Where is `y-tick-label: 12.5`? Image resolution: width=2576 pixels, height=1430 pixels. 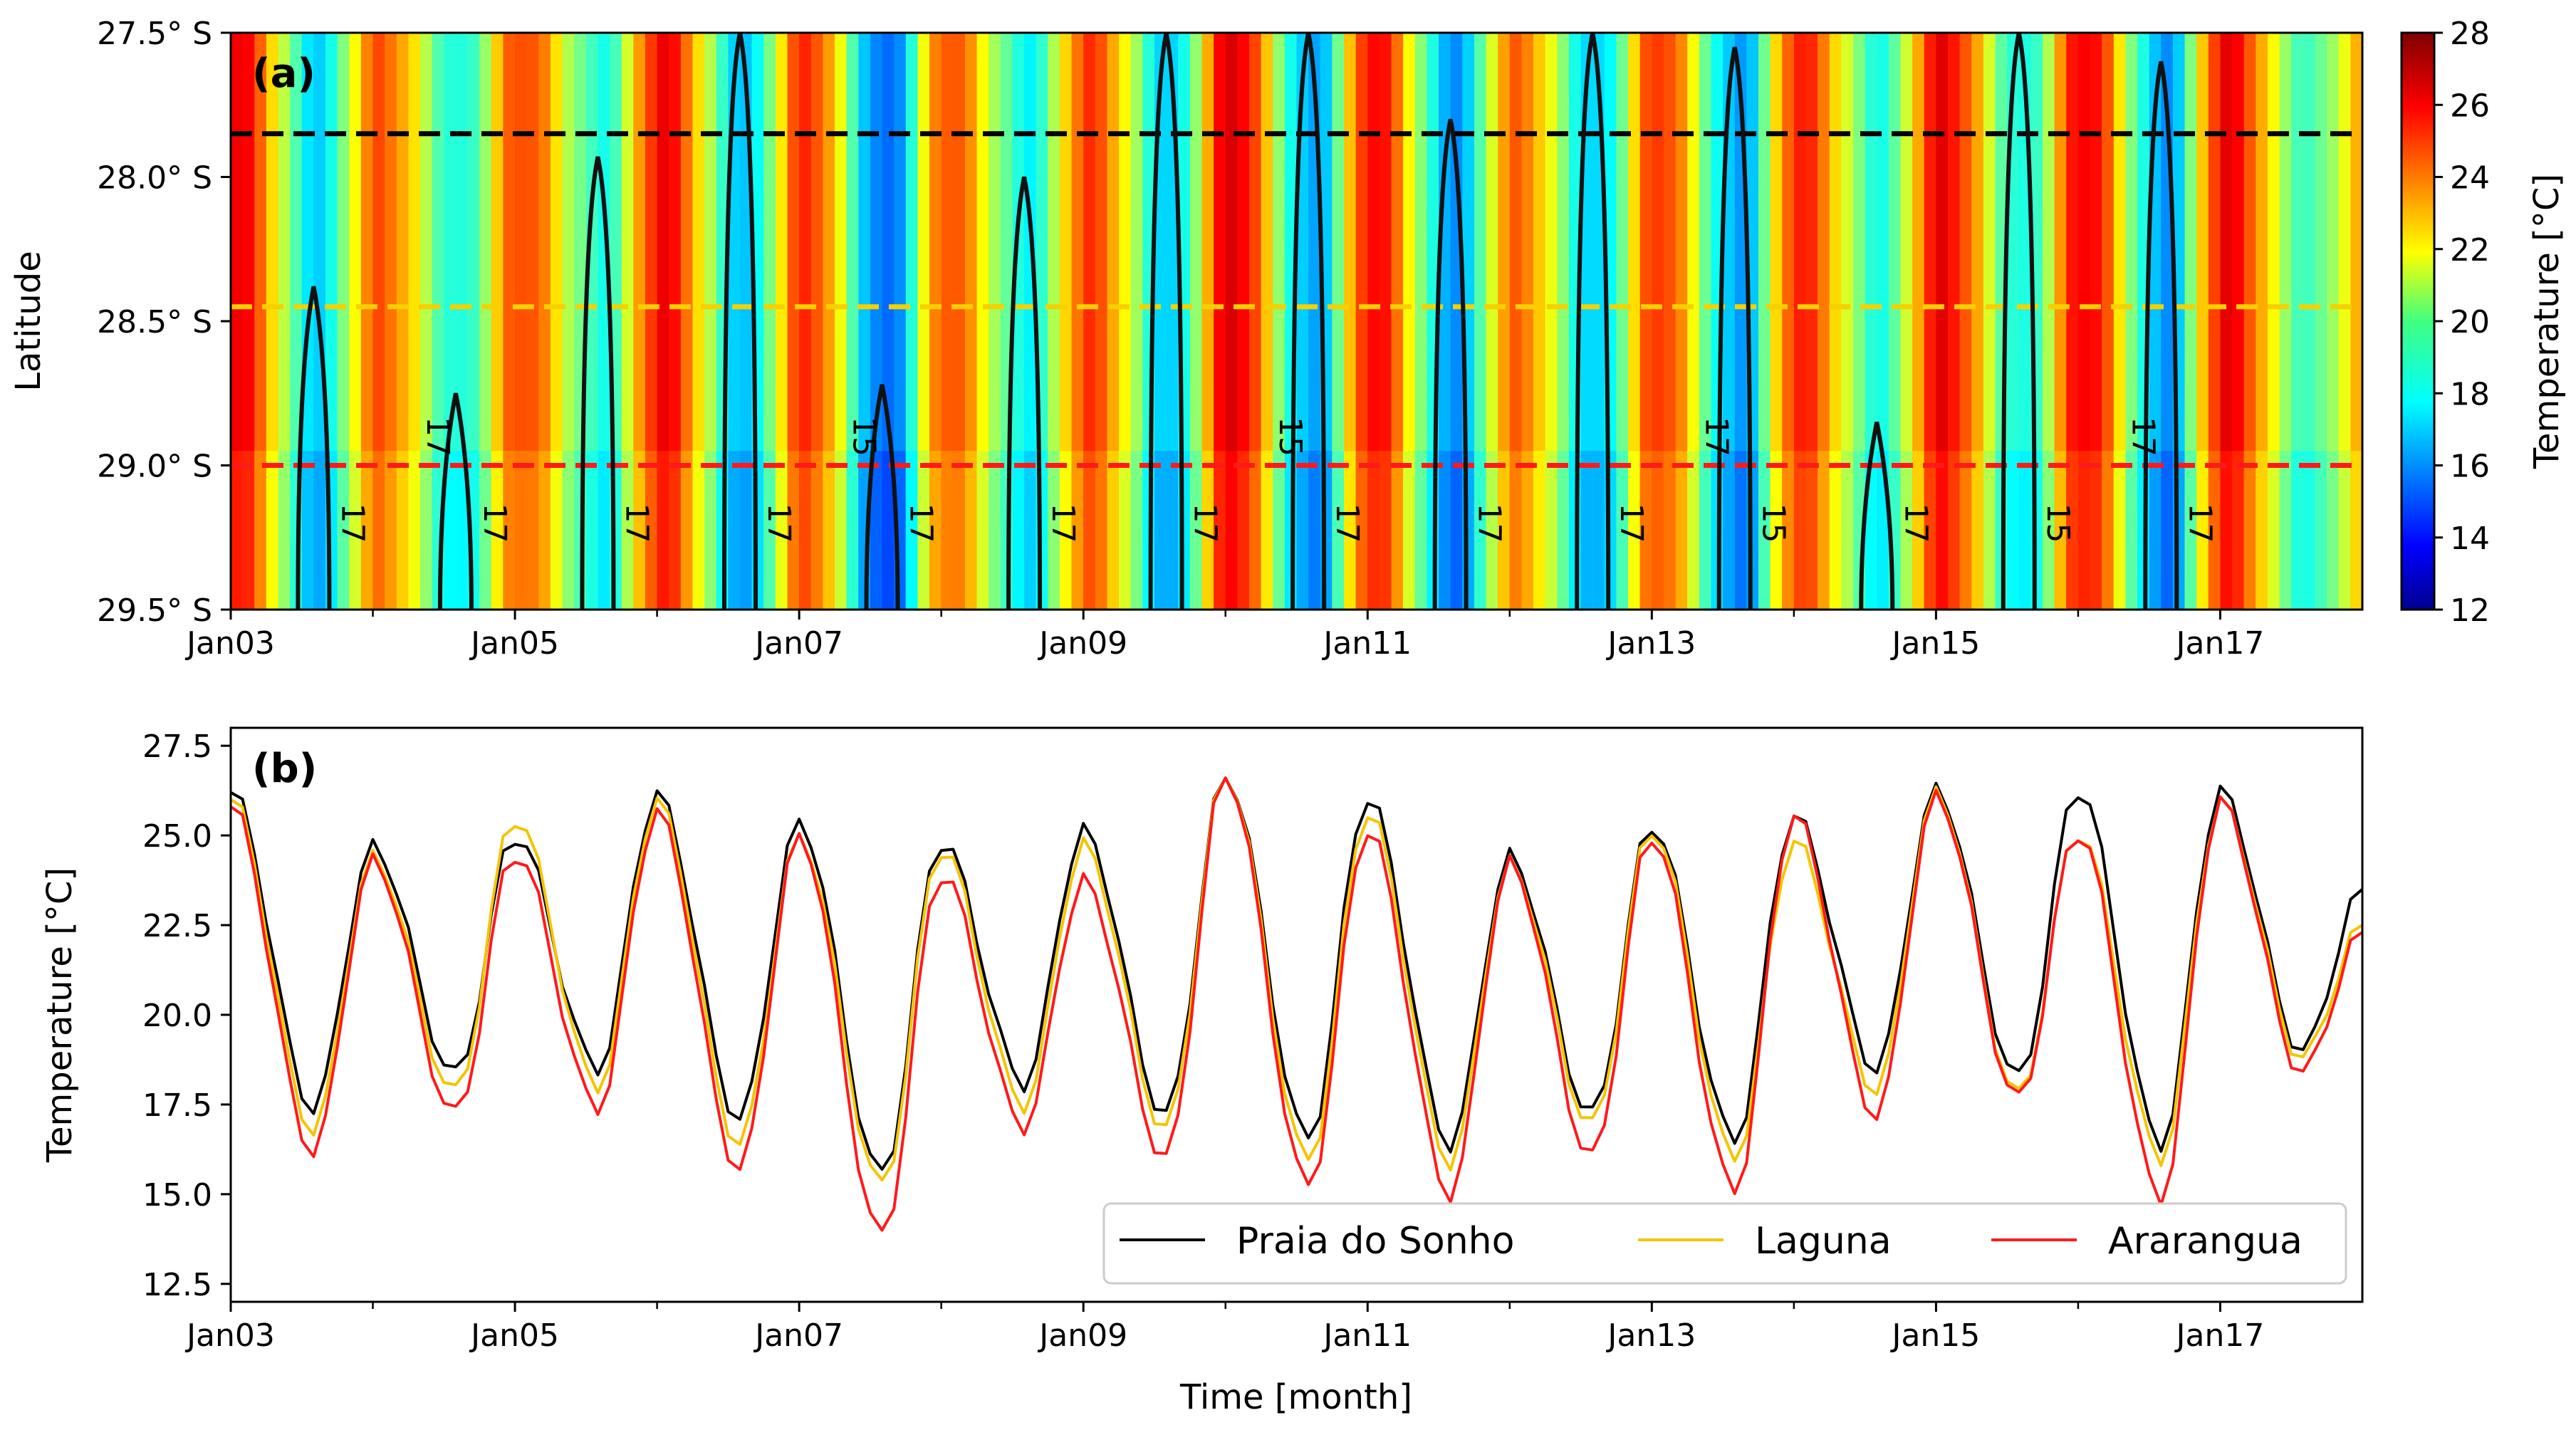
y-tick-label: 12.5 is located at coordinates (177, 1285).